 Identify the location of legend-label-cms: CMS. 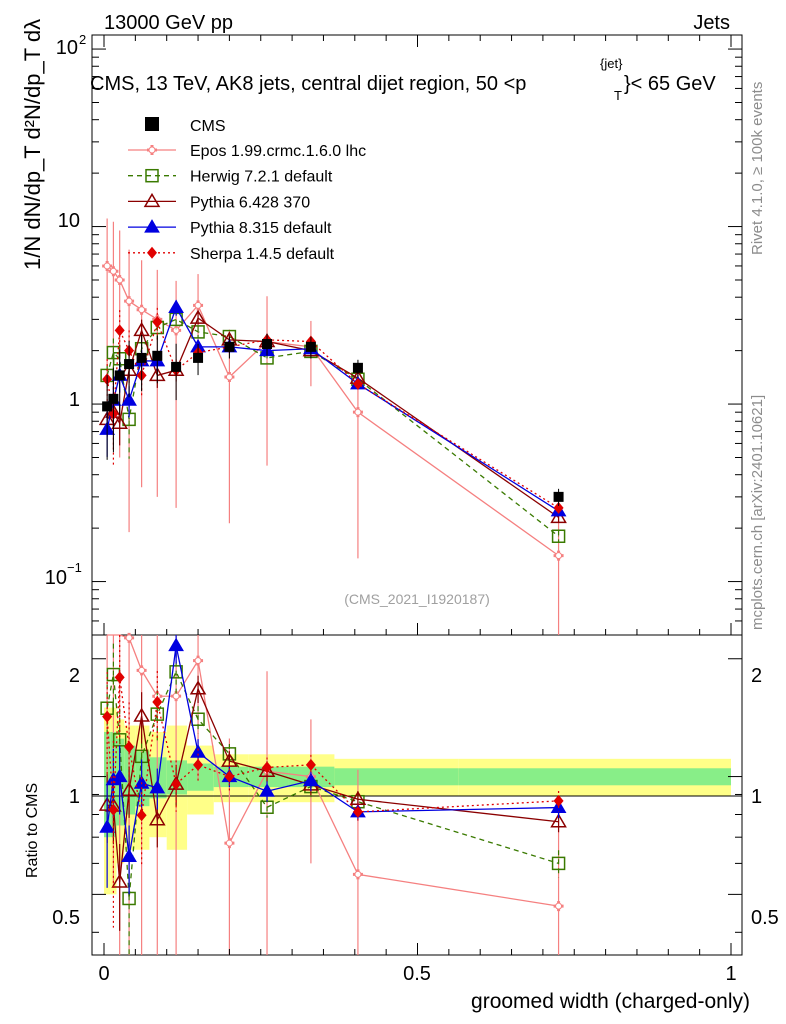
(208, 126).